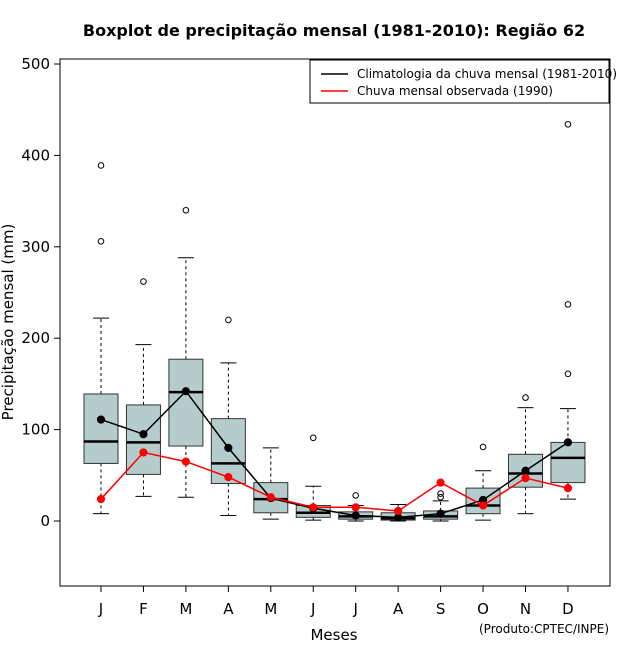 Image resolution: width=640 pixels, height=660 pixels. Describe the element at coordinates (525, 609) in the screenshot. I see `x-tick-label-11: N` at that location.